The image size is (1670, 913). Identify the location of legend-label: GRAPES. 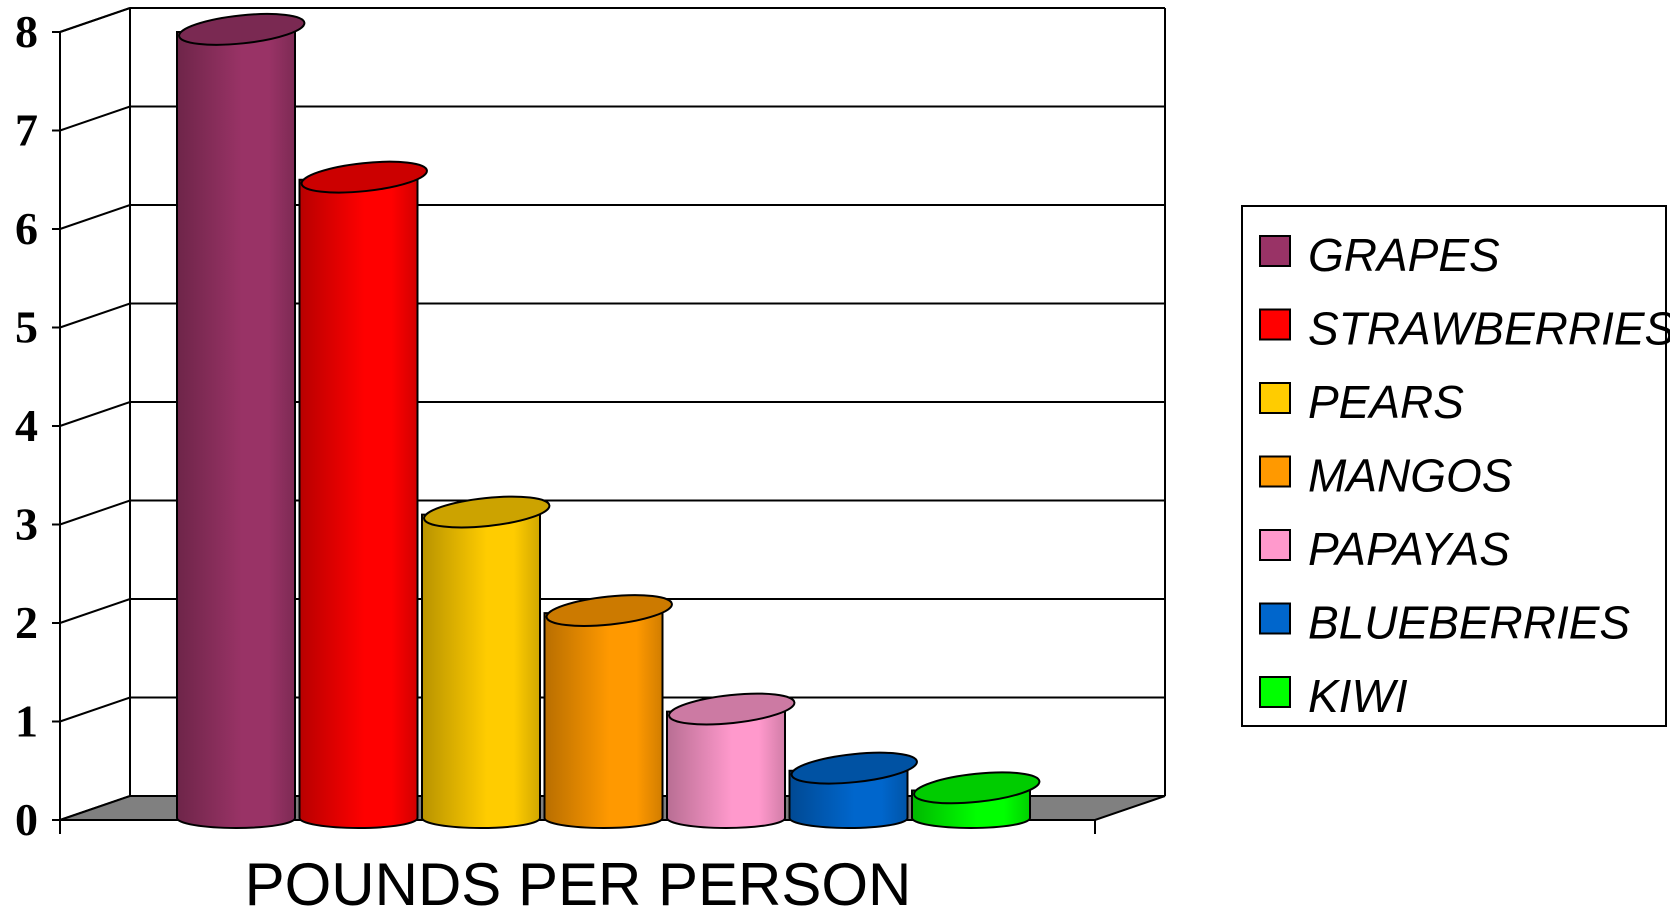
(1404, 255).